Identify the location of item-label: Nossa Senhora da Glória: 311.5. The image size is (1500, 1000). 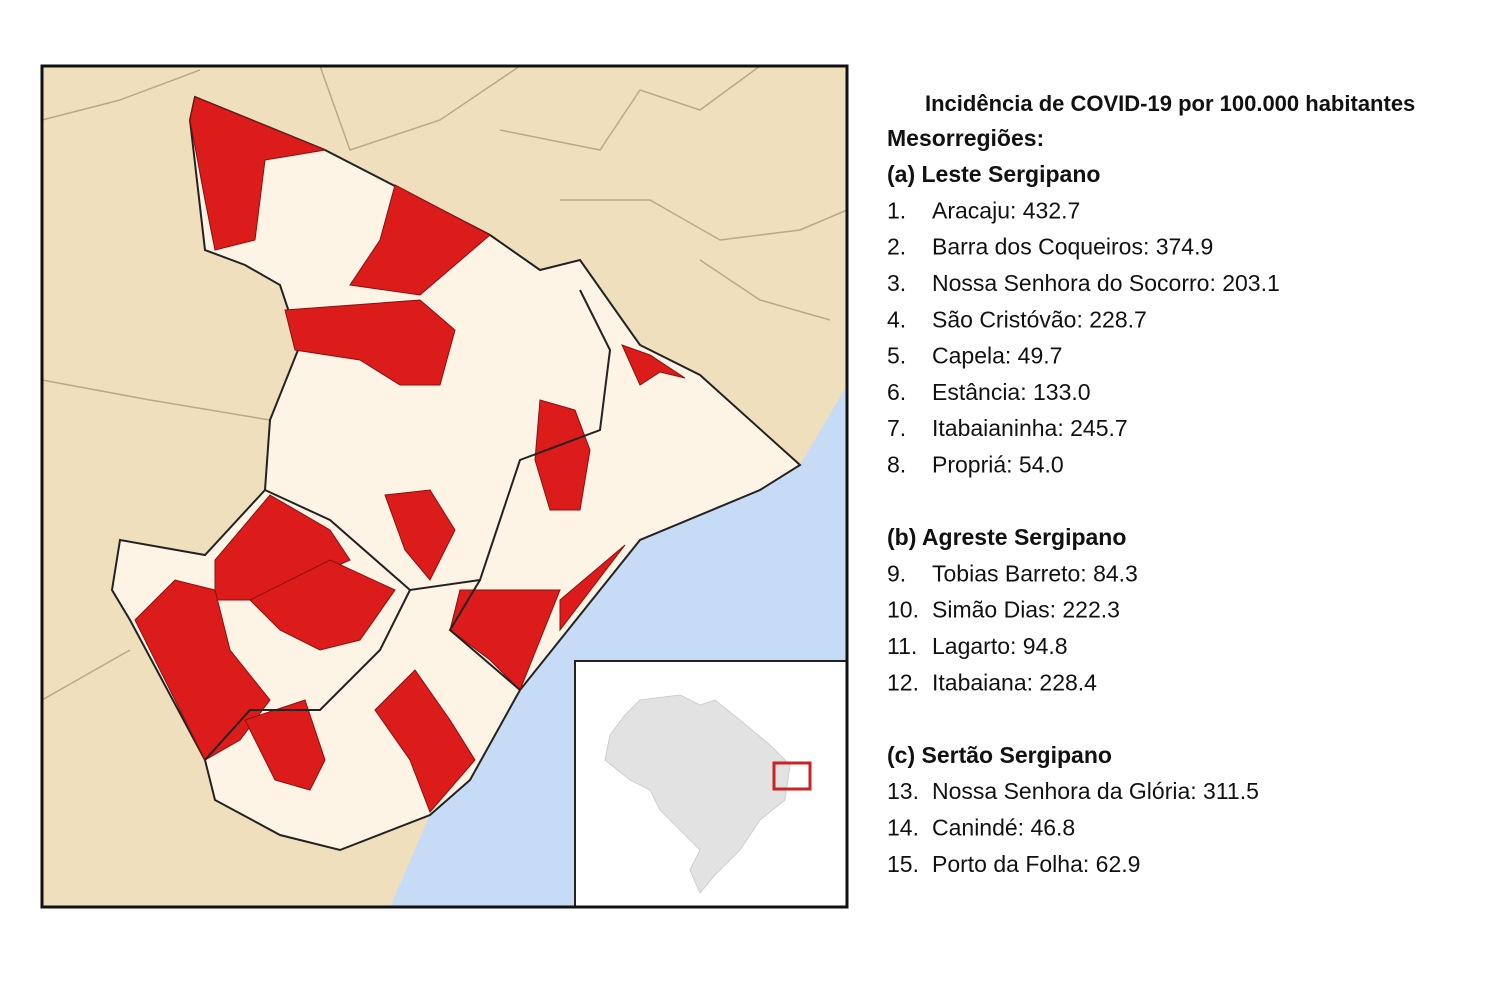
(1095, 791).